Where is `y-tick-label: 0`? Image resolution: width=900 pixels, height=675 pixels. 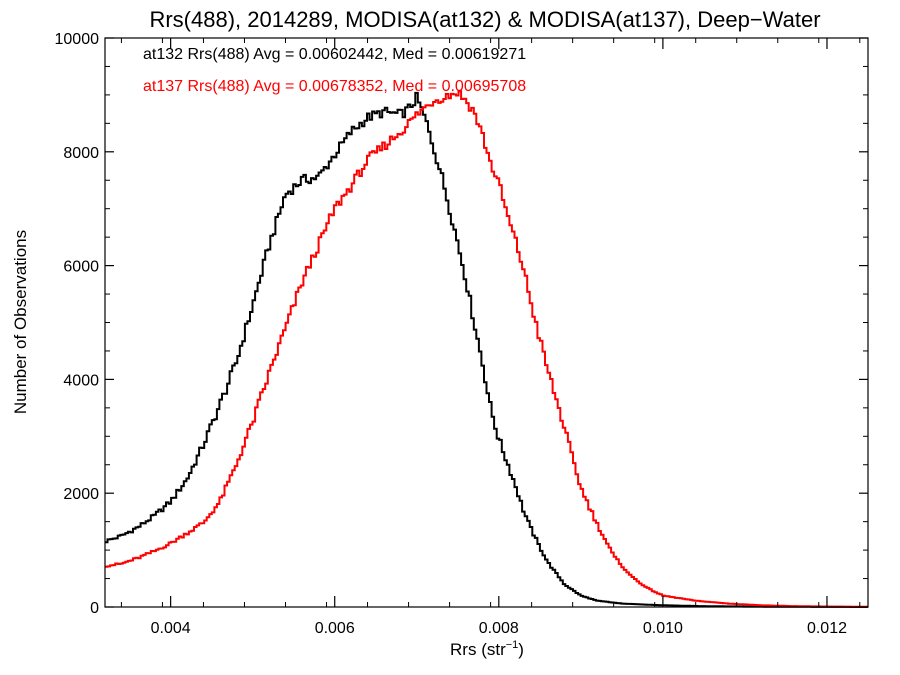
y-tick-label: 0 is located at coordinates (94, 608).